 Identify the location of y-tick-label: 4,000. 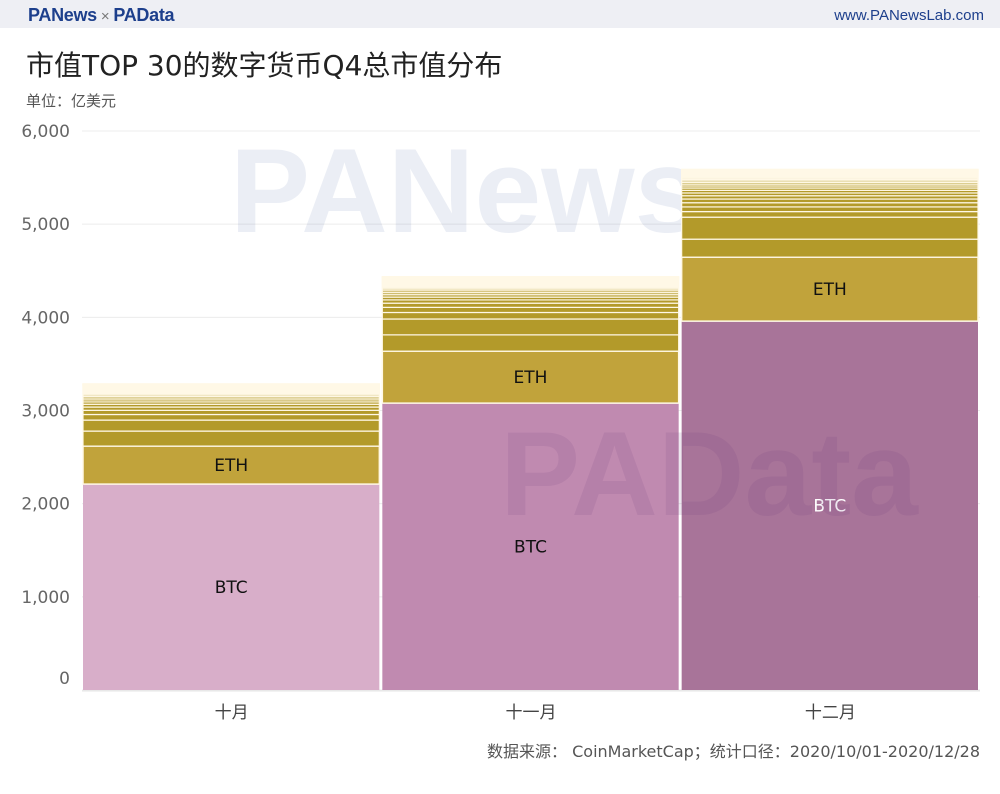
(45, 318).